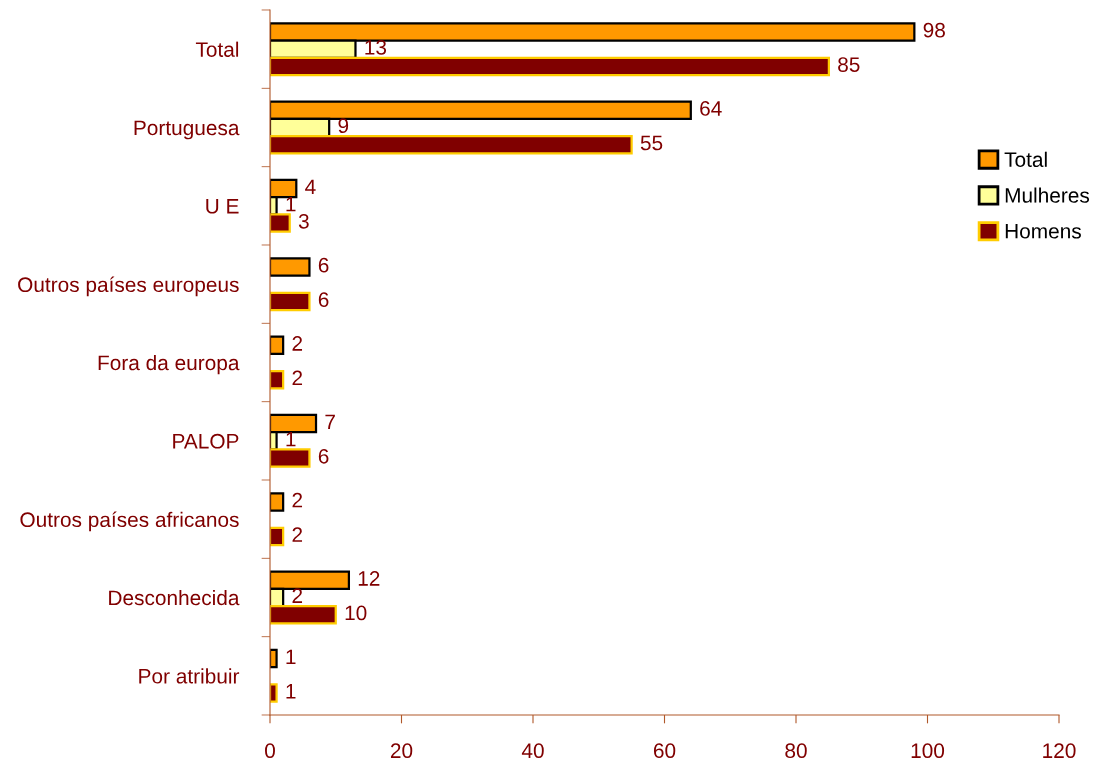 The height and width of the screenshot is (762, 1096). Describe the element at coordinates (310, 186) in the screenshot. I see `data-label: 4` at that location.